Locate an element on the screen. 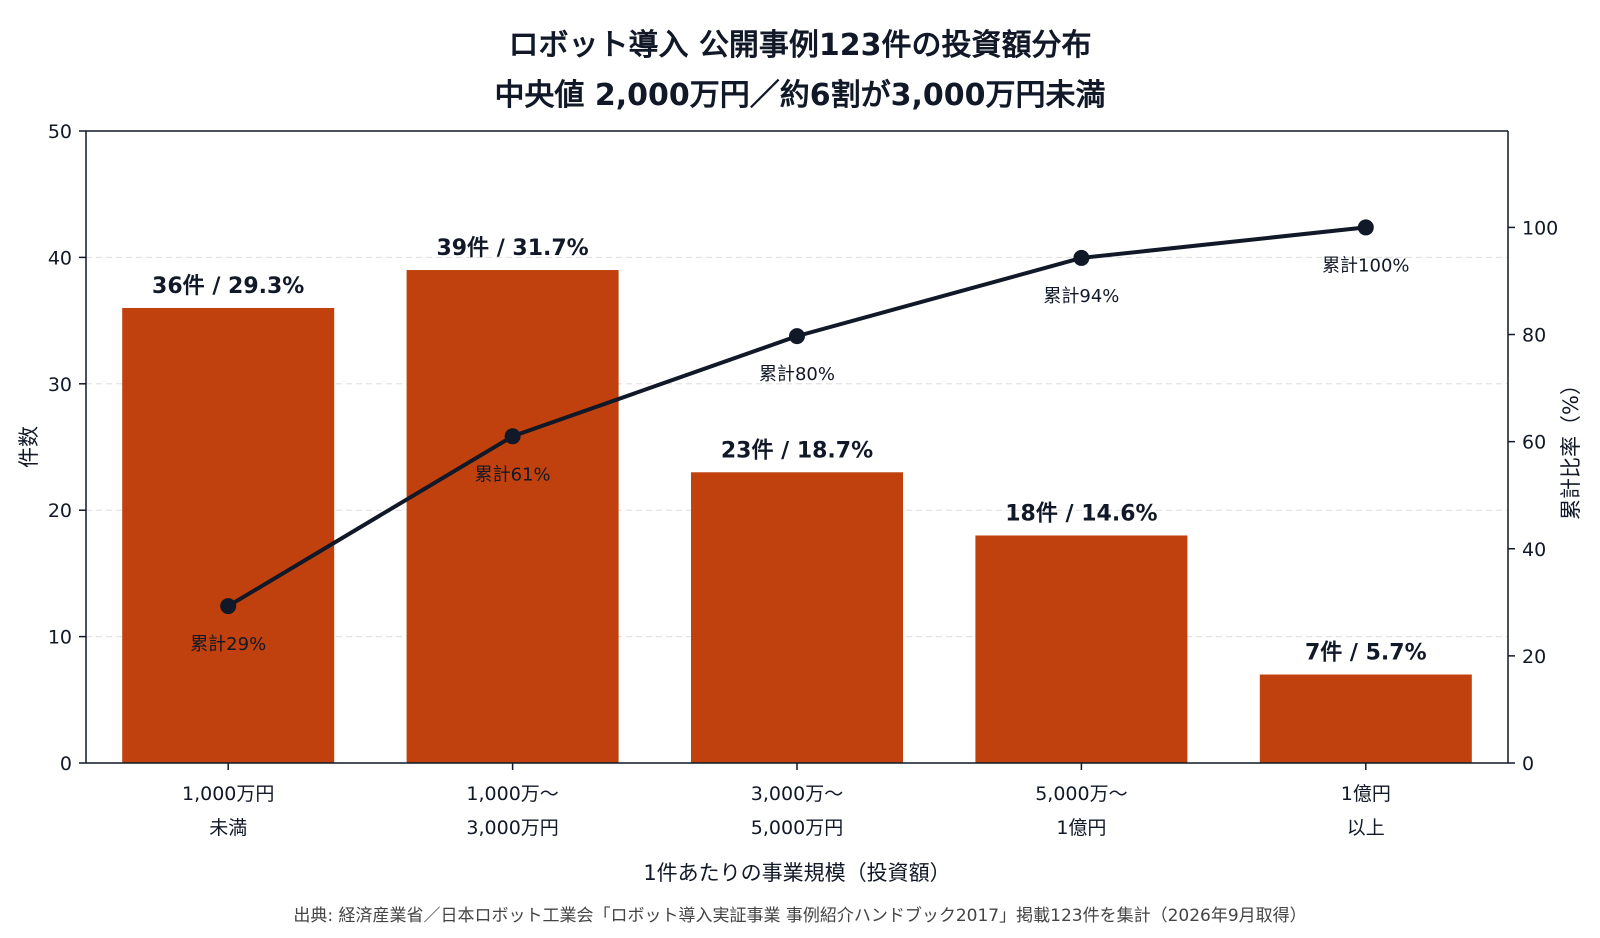  x-tick-label: 1,000万〜 is located at coordinates (512, 794).